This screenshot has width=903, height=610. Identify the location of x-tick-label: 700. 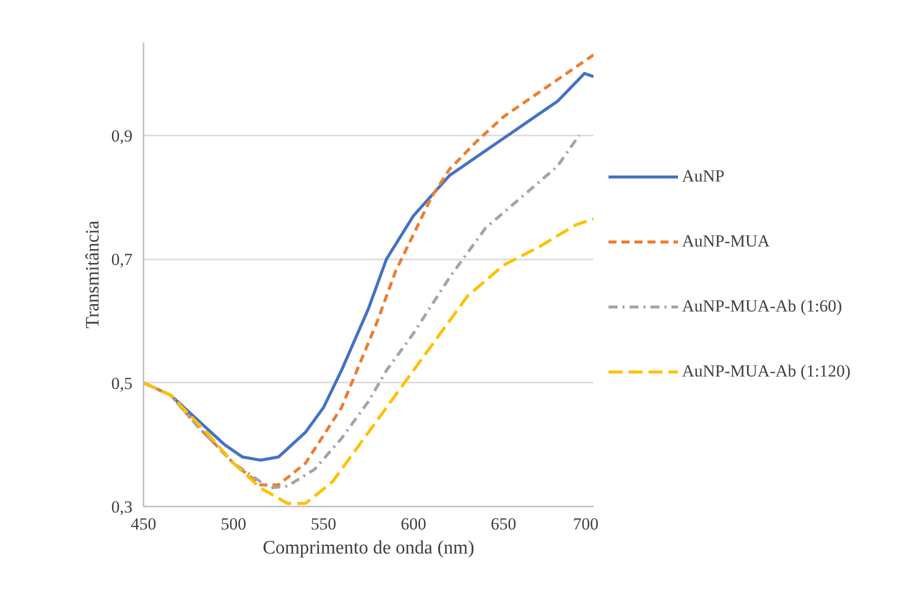
(585, 524).